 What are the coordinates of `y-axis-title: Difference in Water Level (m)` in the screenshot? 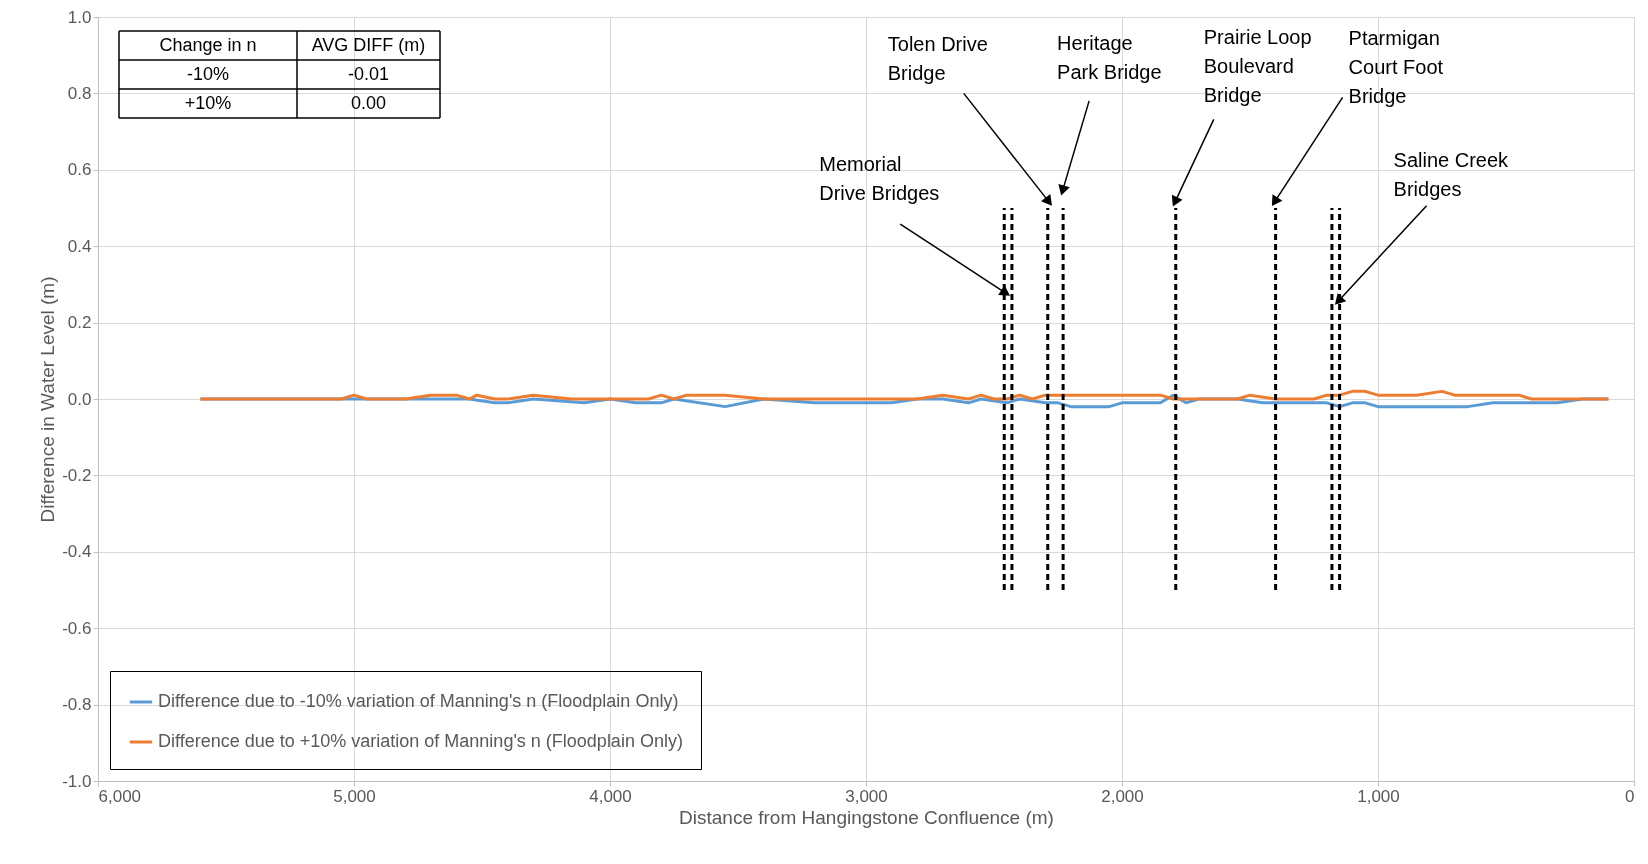 It's located at (48, 399).